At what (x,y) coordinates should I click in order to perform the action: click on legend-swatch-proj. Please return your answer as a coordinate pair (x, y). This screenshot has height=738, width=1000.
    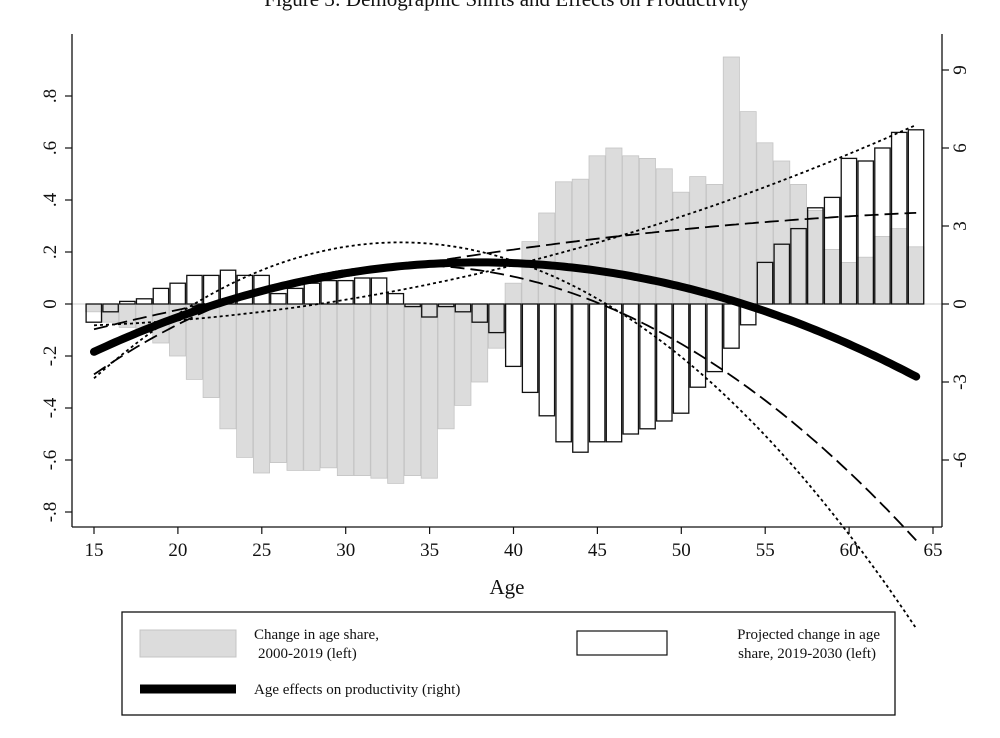
    Looking at the image, I should click on (622, 643).